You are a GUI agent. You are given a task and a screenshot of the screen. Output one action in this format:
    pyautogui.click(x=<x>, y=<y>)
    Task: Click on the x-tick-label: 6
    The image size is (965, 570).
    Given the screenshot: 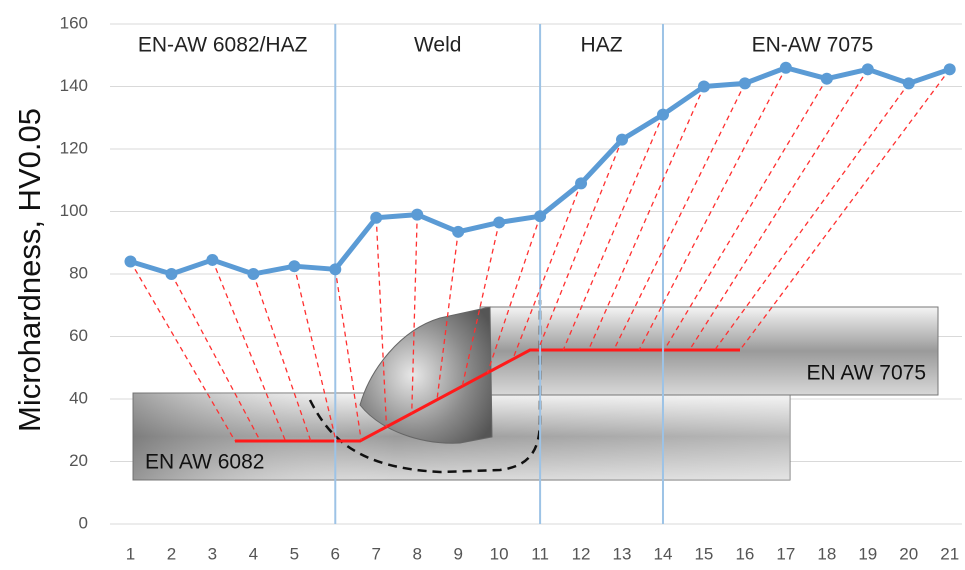 What is the action you would take?
    pyautogui.click(x=335, y=553)
    